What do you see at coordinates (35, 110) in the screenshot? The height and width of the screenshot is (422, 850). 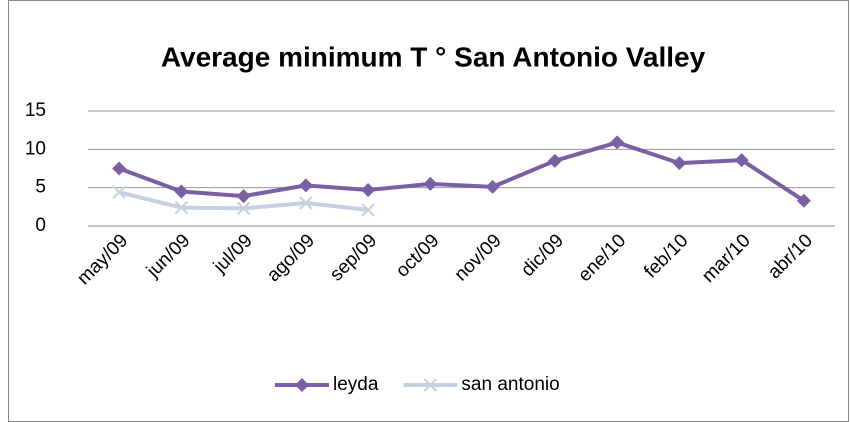 I see `y-tick-label: 15` at bounding box center [35, 110].